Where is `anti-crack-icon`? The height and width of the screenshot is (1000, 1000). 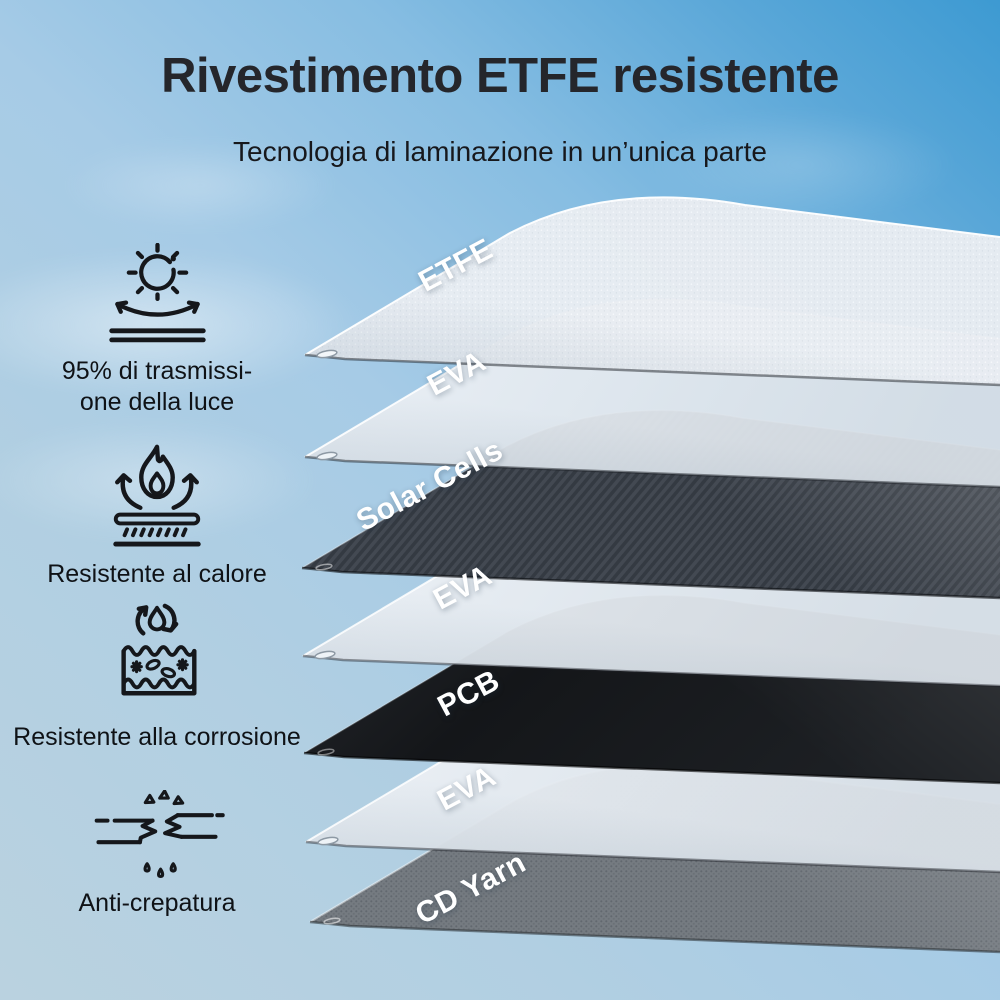 anti-crack-icon is located at coordinates (159, 834).